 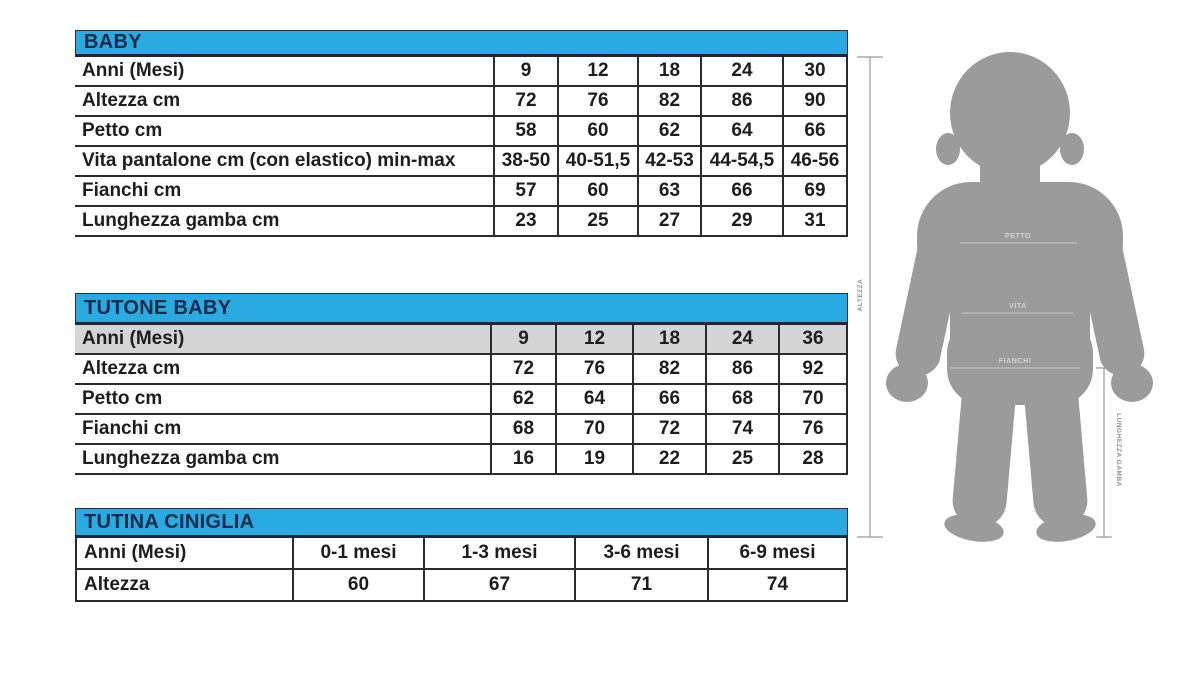 I want to click on size-value-cell: 18, so click(x=668, y=72).